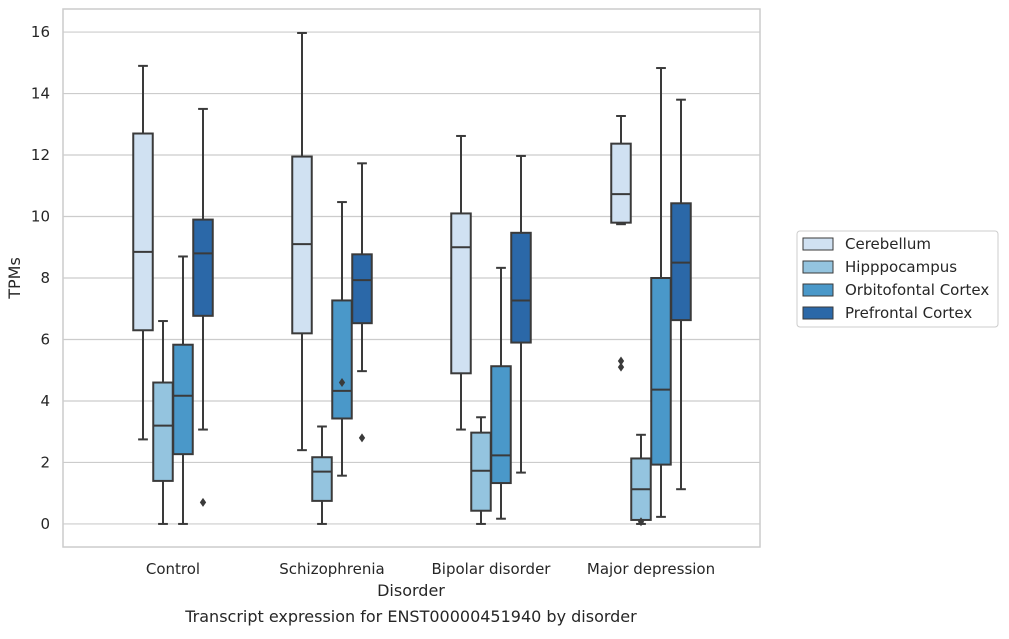 This screenshot has height=639, width=1009. Describe the element at coordinates (331, 569) in the screenshot. I see `x-tick-label: Schizophrenia` at that location.